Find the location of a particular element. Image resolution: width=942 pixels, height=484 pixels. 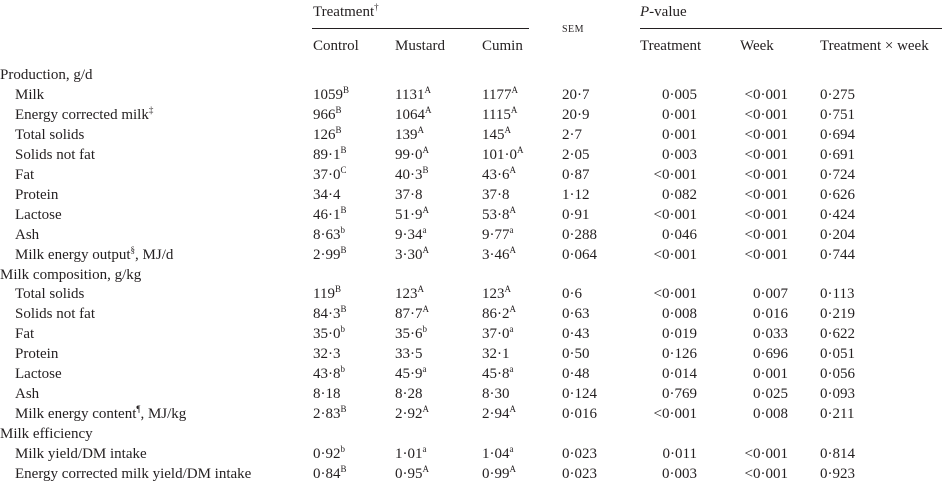

cell: 0·001 is located at coordinates (679, 115).